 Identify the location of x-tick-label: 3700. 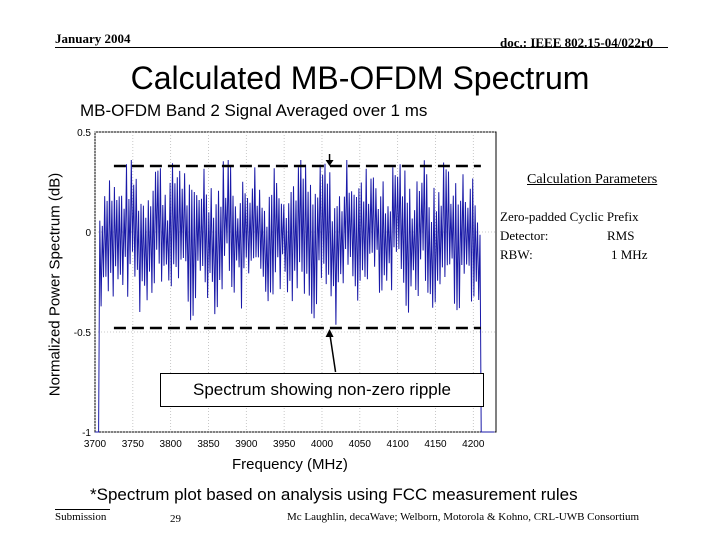
(95, 444).